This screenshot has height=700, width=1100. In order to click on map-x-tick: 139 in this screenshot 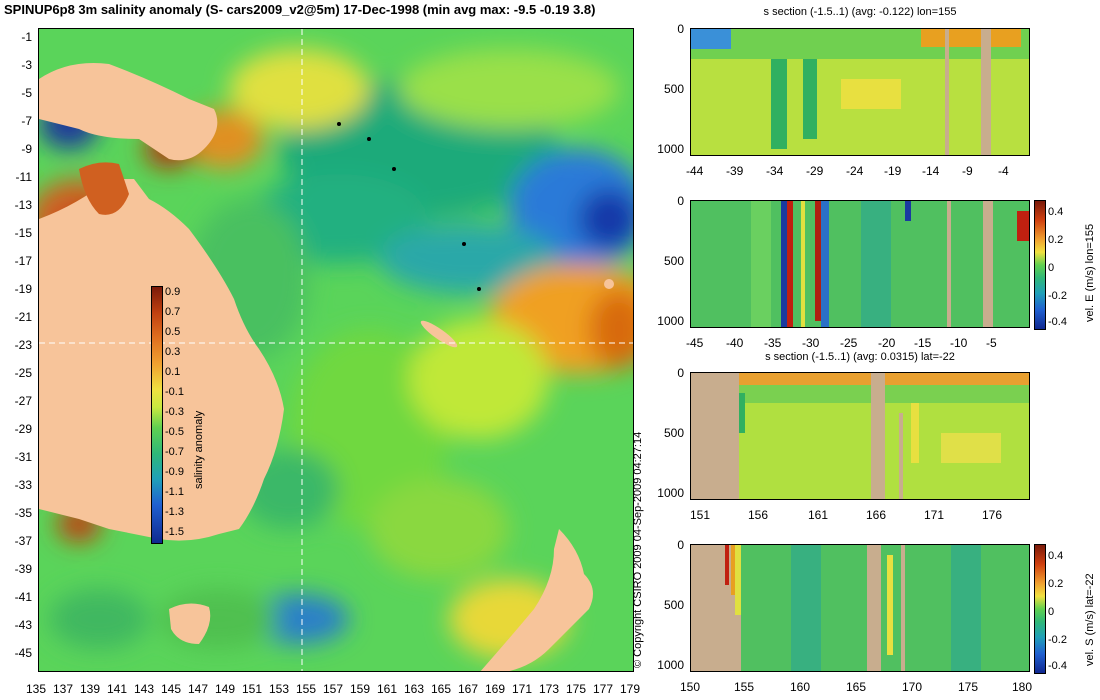, I will do `click(90, 689)`.